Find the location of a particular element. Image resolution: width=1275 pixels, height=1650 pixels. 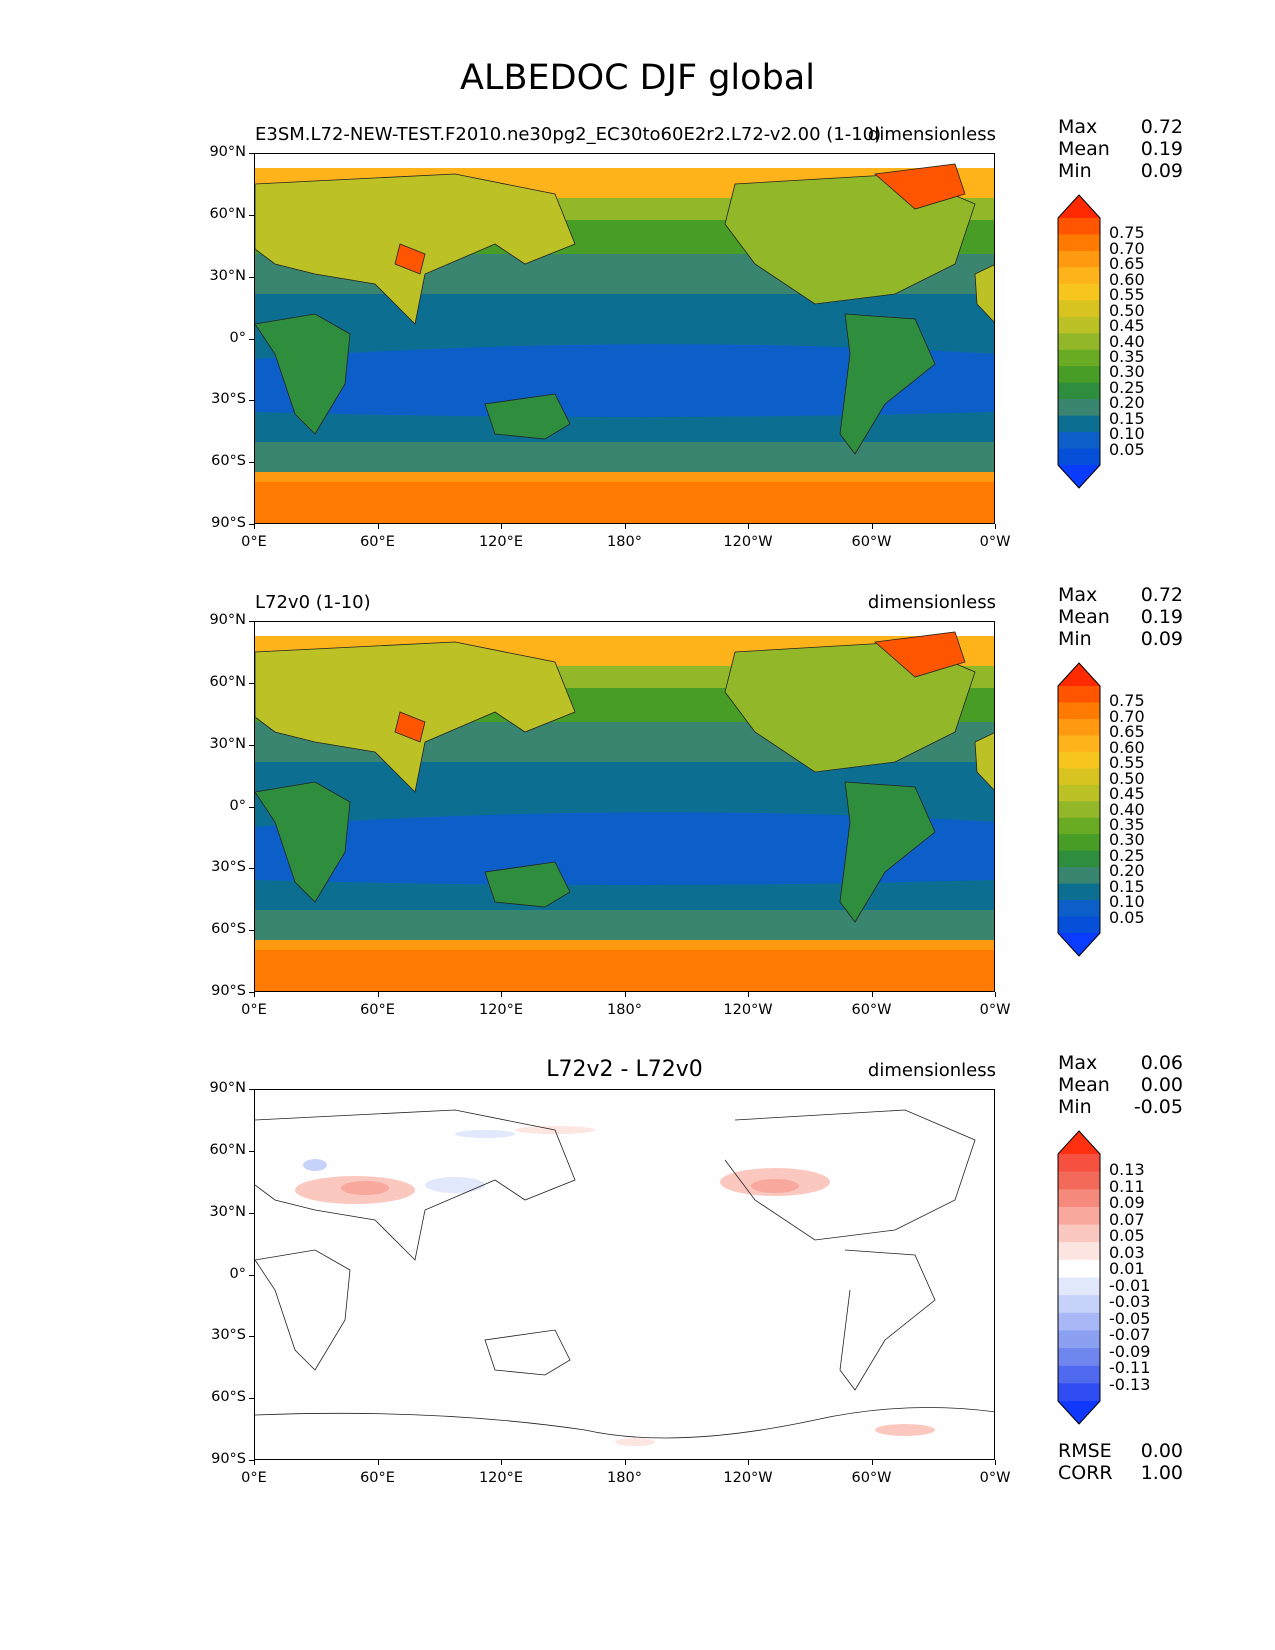

stat-value-mean: 0.19 is located at coordinates (1161, 149).